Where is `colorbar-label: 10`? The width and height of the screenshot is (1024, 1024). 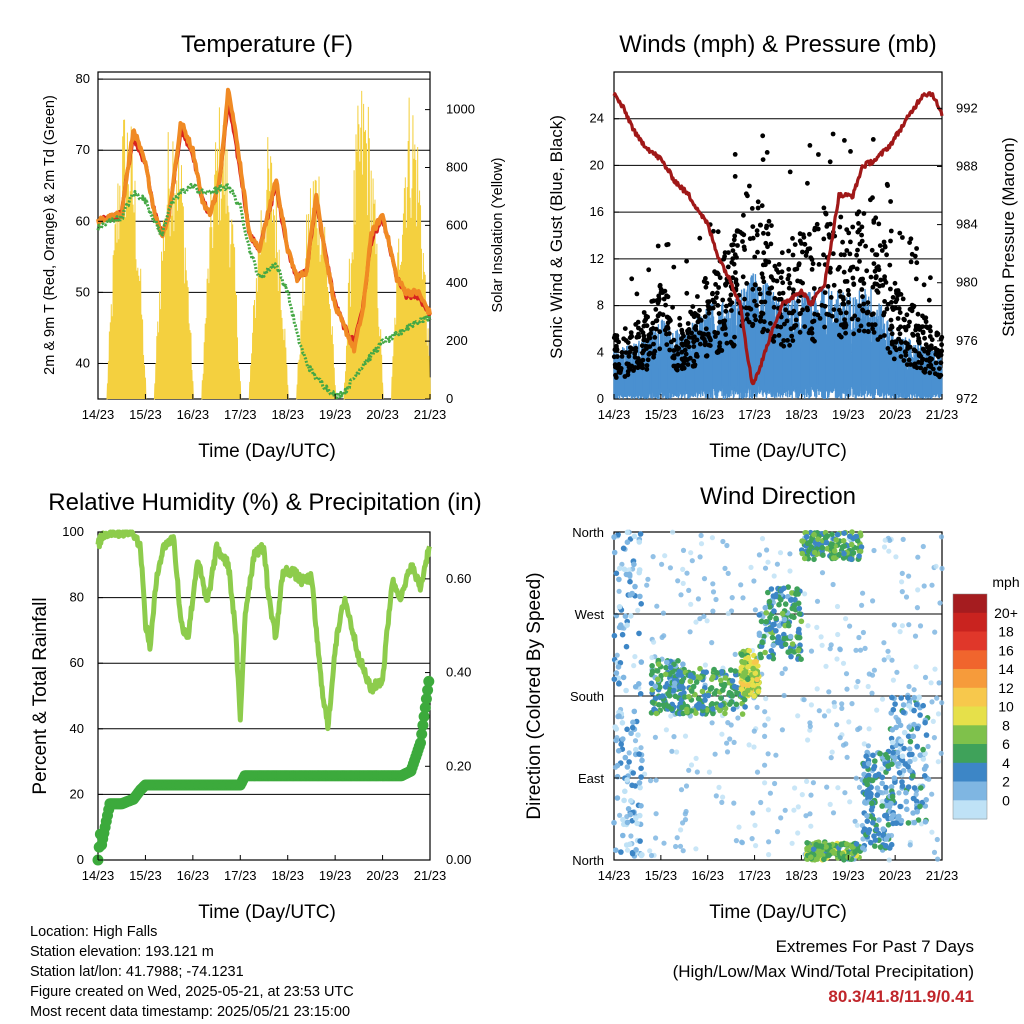 colorbar-label: 10 is located at coordinates (1006, 707).